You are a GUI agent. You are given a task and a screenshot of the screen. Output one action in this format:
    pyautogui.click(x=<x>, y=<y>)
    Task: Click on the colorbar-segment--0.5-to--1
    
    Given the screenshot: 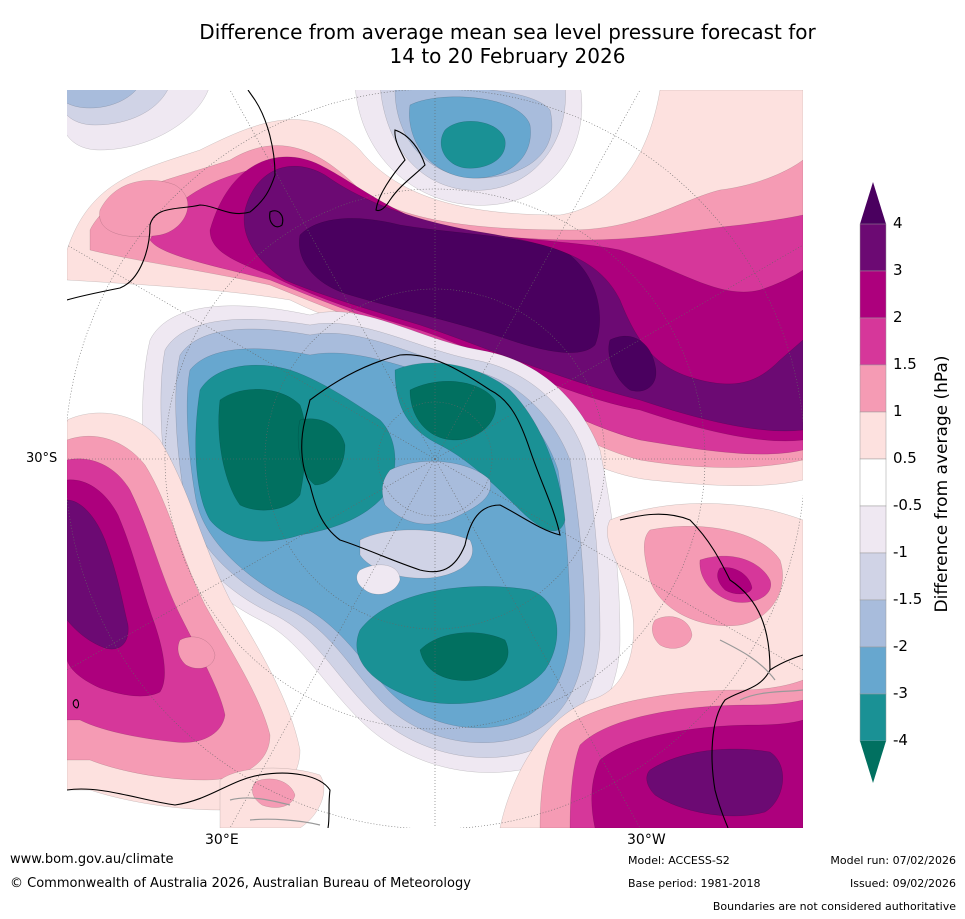 What is the action you would take?
    pyautogui.click(x=873, y=529)
    